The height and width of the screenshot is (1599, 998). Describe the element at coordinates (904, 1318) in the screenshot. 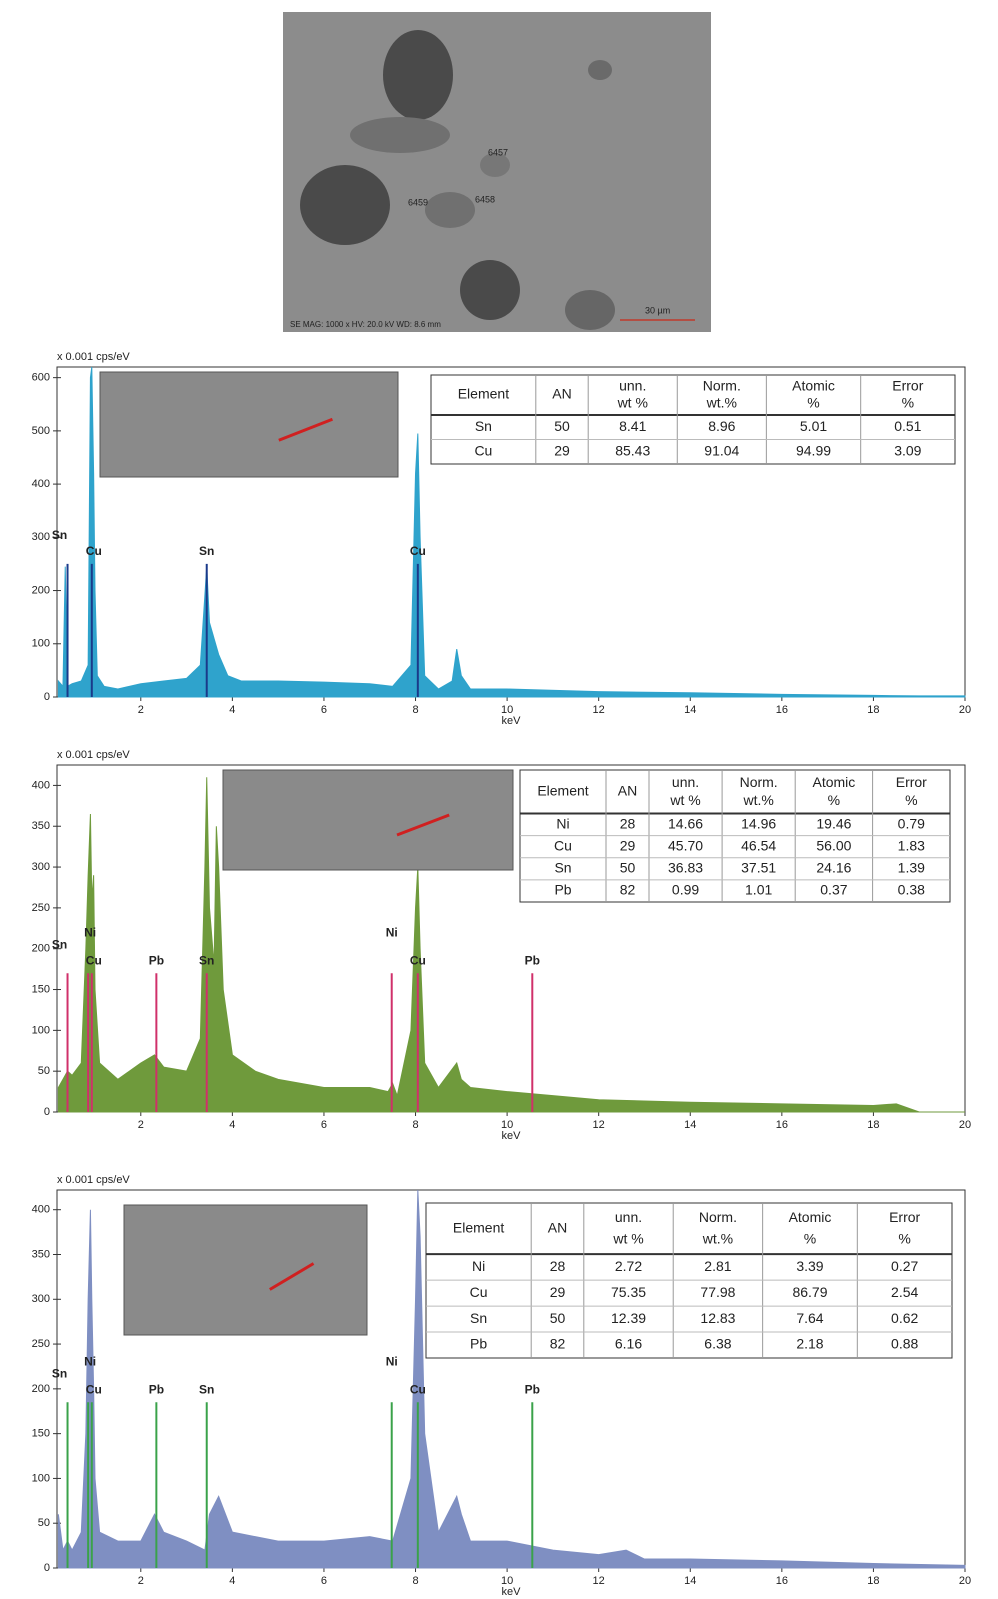

I see `table-cell: 0.62` at that location.